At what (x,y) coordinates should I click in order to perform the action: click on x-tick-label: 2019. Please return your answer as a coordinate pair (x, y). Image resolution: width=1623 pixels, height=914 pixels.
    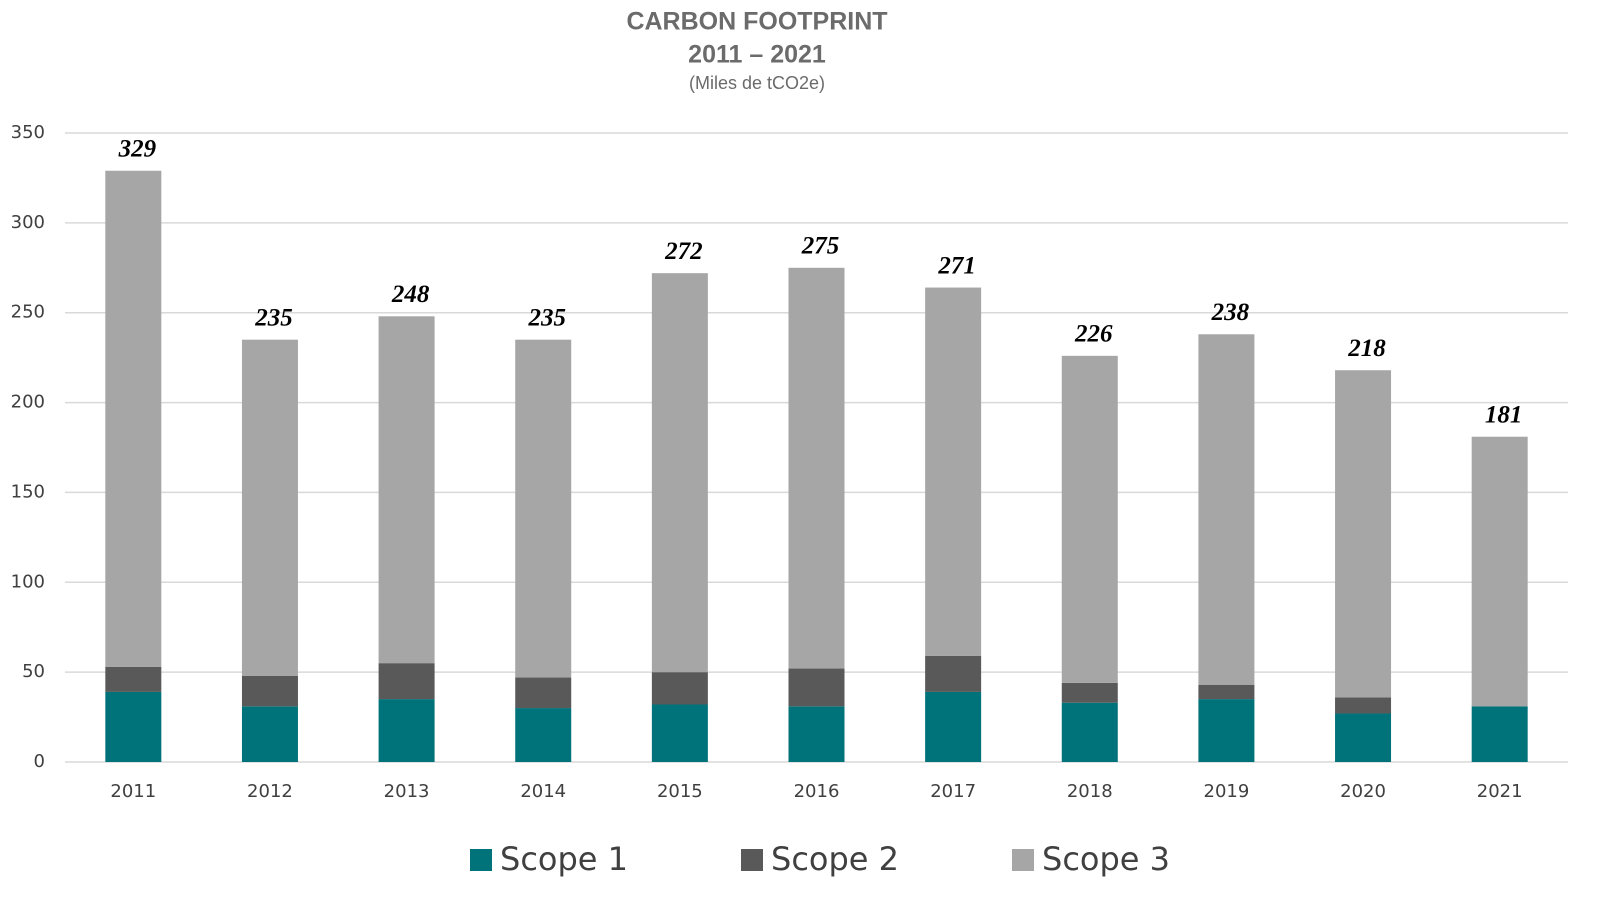
    Looking at the image, I should click on (1227, 791).